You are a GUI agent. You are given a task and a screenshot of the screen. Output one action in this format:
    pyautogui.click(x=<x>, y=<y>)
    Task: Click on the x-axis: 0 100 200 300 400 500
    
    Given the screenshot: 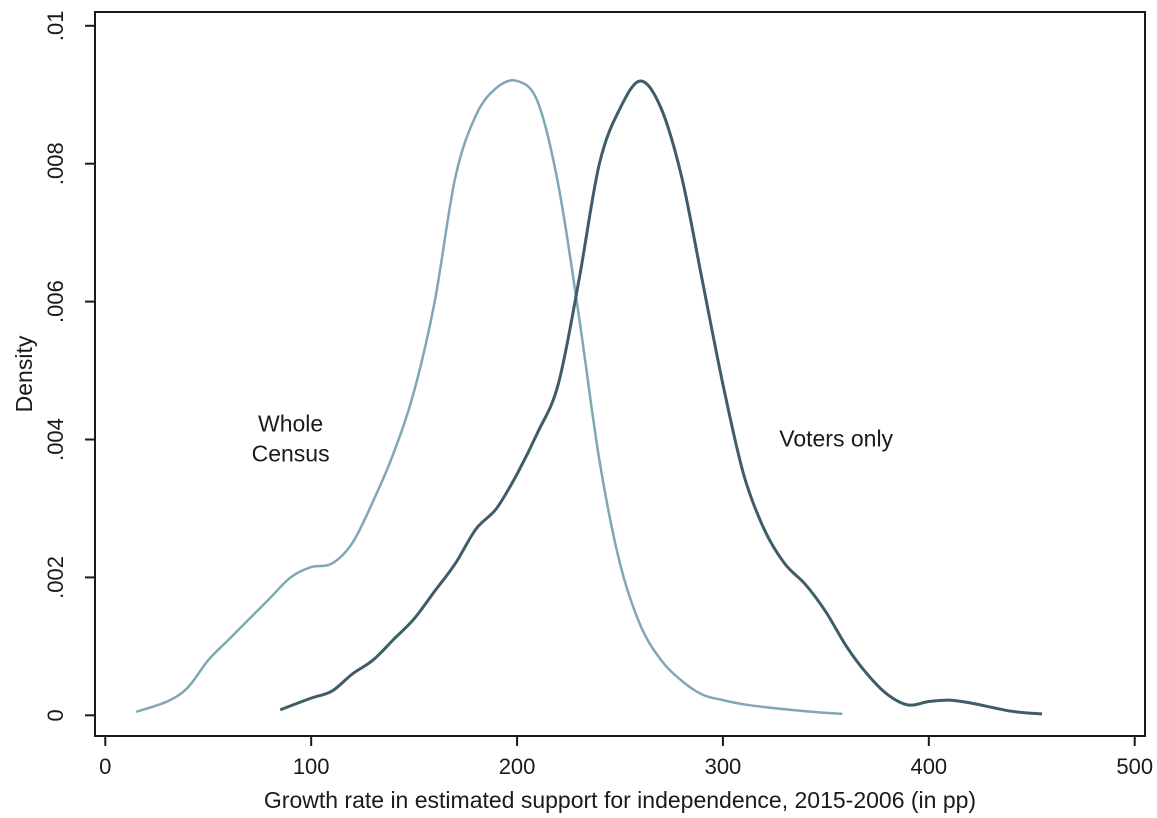 What is the action you would take?
    pyautogui.click(x=626, y=757)
    